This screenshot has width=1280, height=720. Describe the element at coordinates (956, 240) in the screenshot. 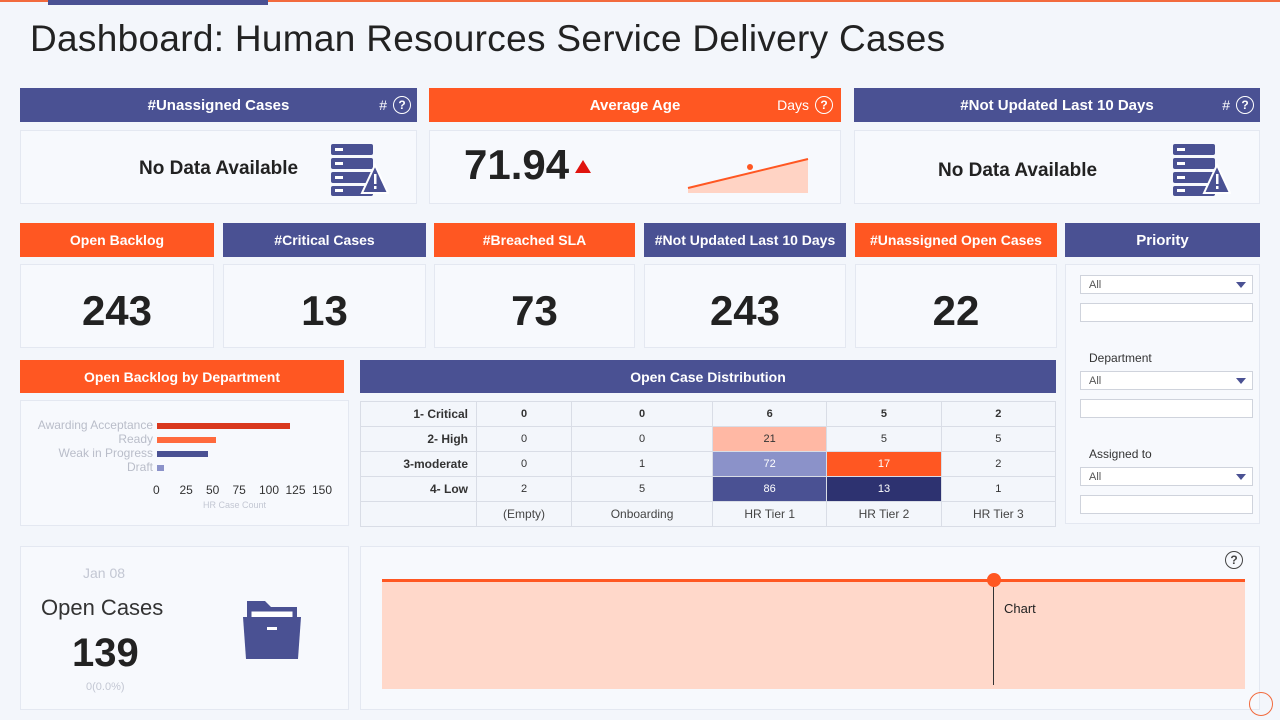

I see `kpi-unassigned-open-header: #Unassigned Open Cases` at that location.